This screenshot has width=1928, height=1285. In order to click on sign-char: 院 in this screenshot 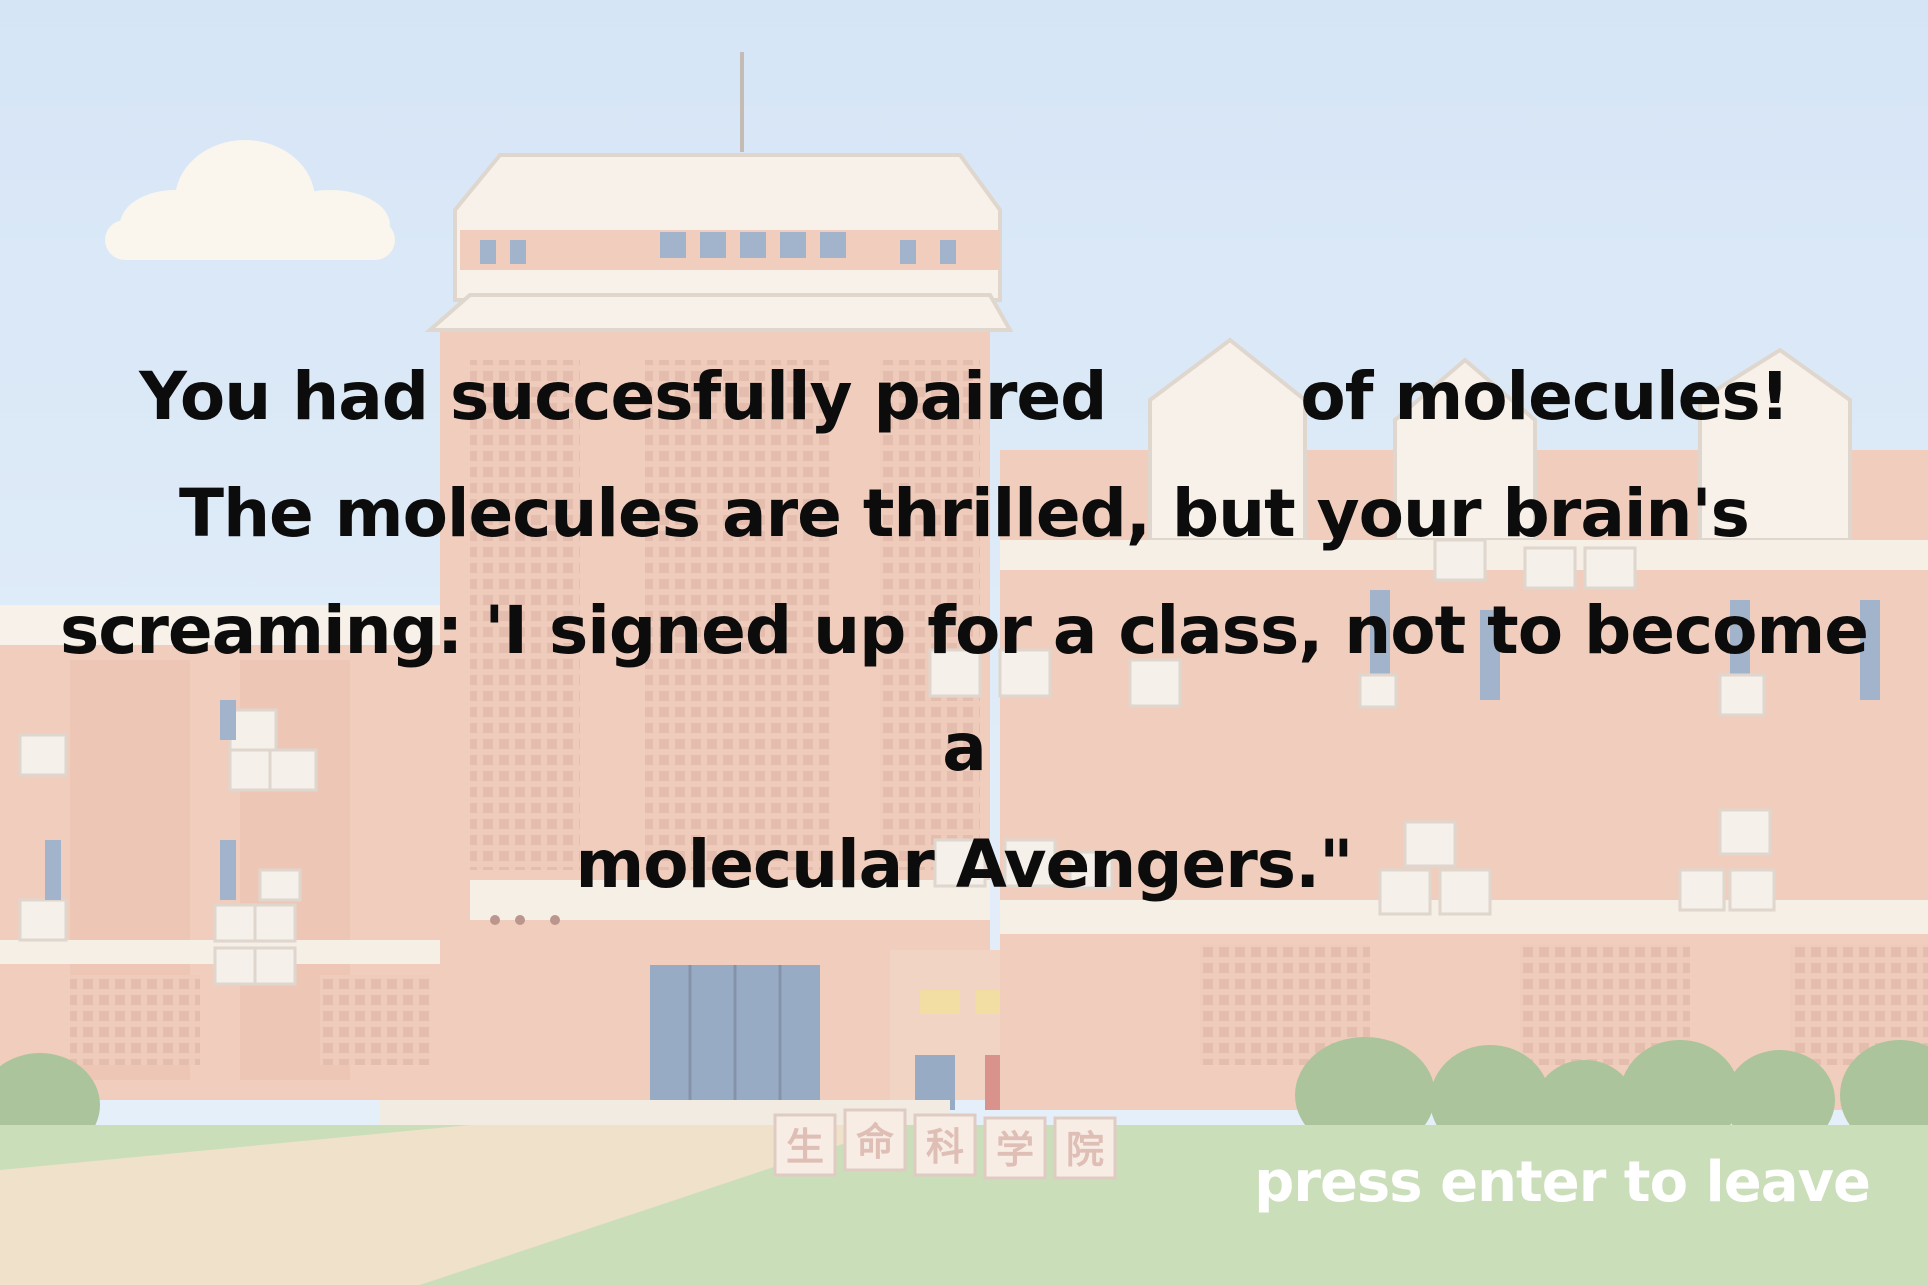, I will do `click(1085, 1149)`.